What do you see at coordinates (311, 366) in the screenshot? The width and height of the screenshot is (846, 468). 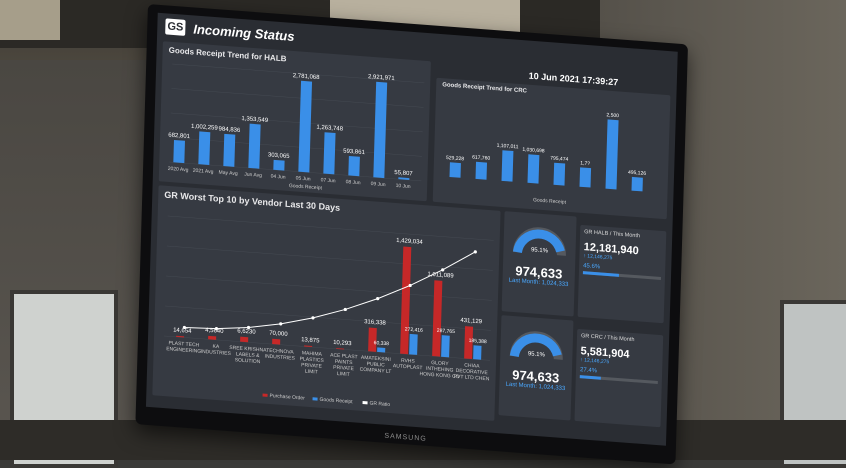 I see `vendor-category-label: PRIVATE` at bounding box center [311, 366].